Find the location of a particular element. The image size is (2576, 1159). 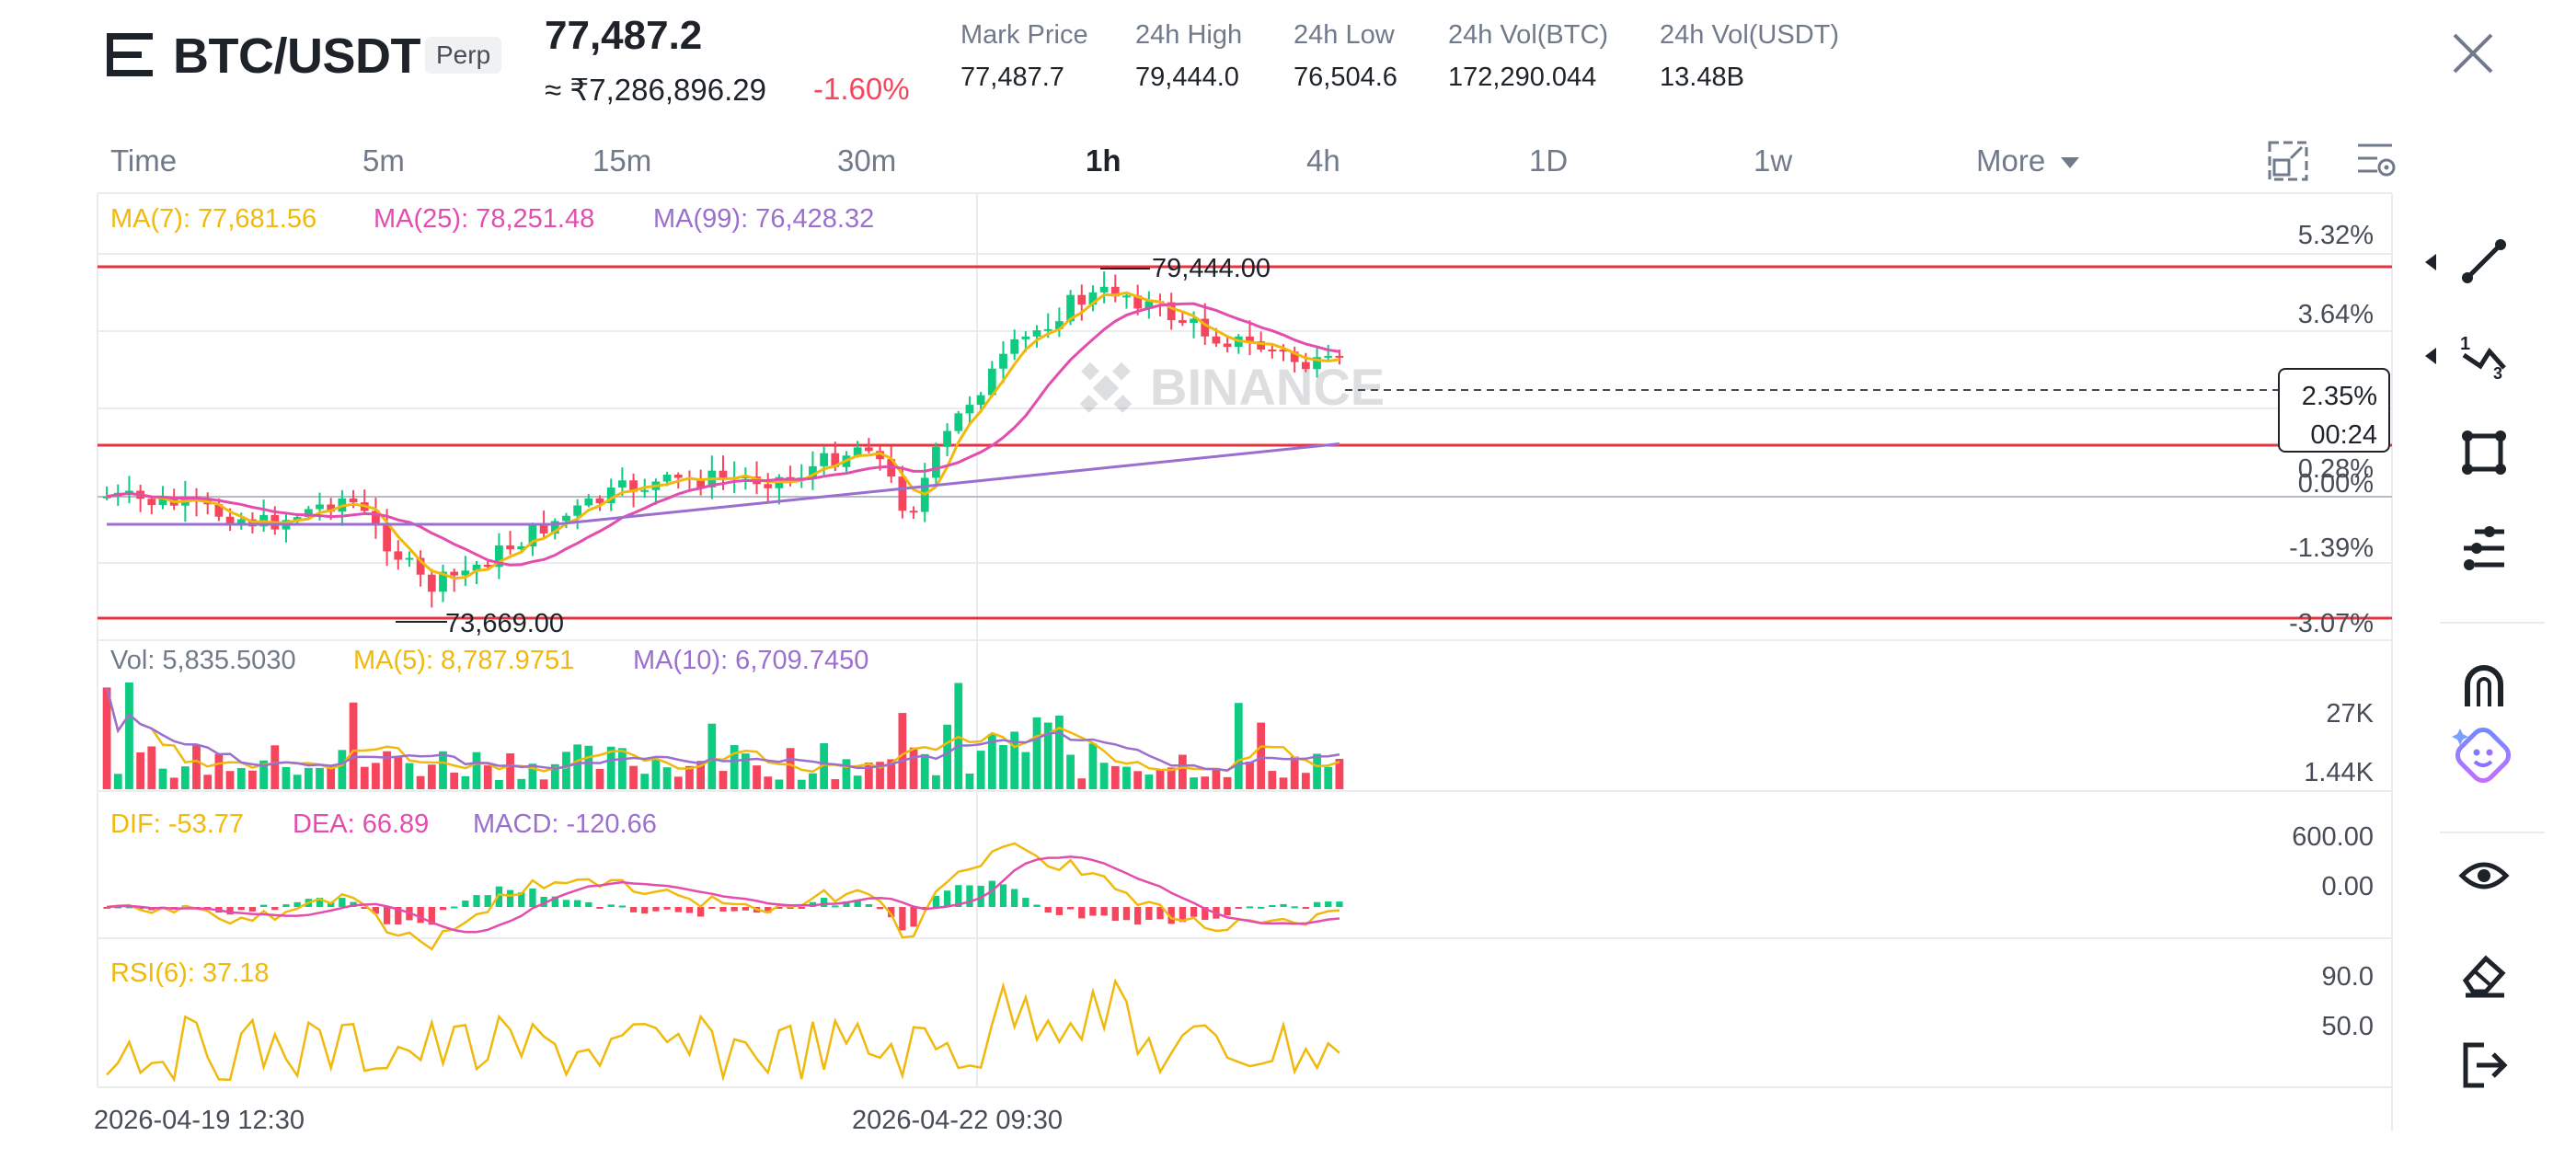

tab-4h: 4h is located at coordinates (1323, 160).